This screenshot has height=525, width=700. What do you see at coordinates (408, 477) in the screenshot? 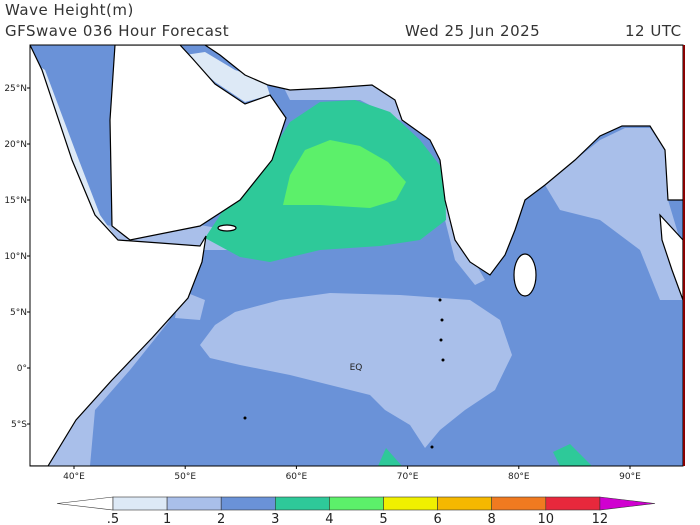
I see `lon-label: 70°E` at bounding box center [408, 477].